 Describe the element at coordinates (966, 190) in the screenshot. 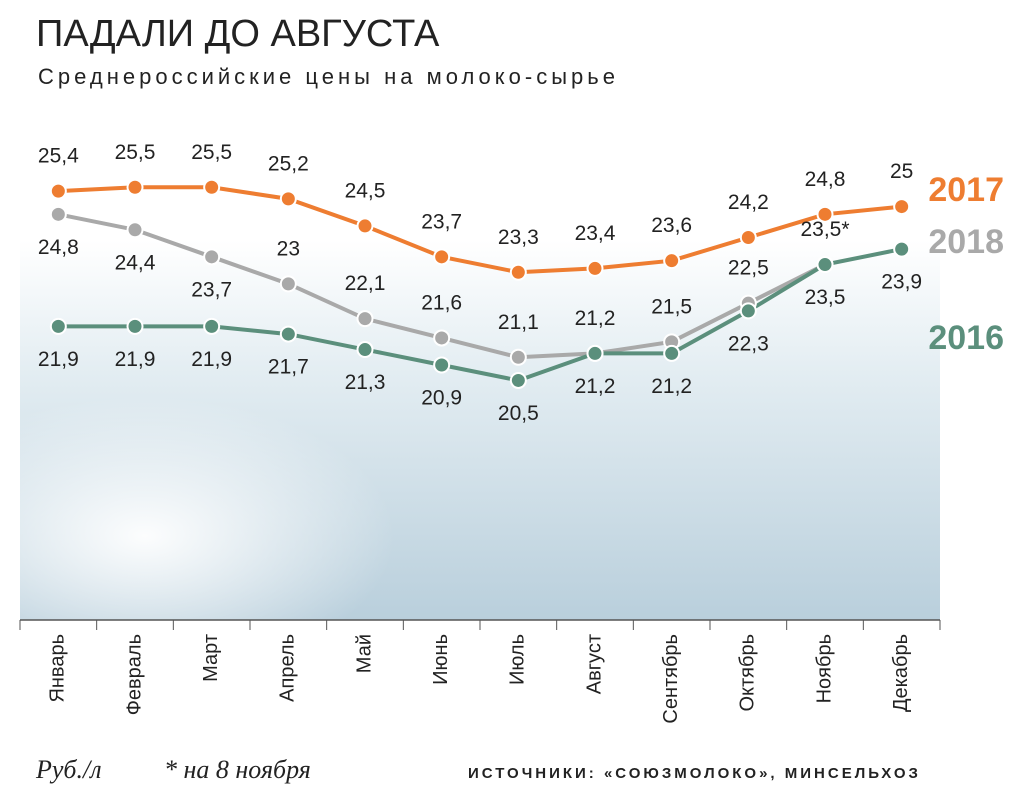

I see `legend-label: 2017` at that location.